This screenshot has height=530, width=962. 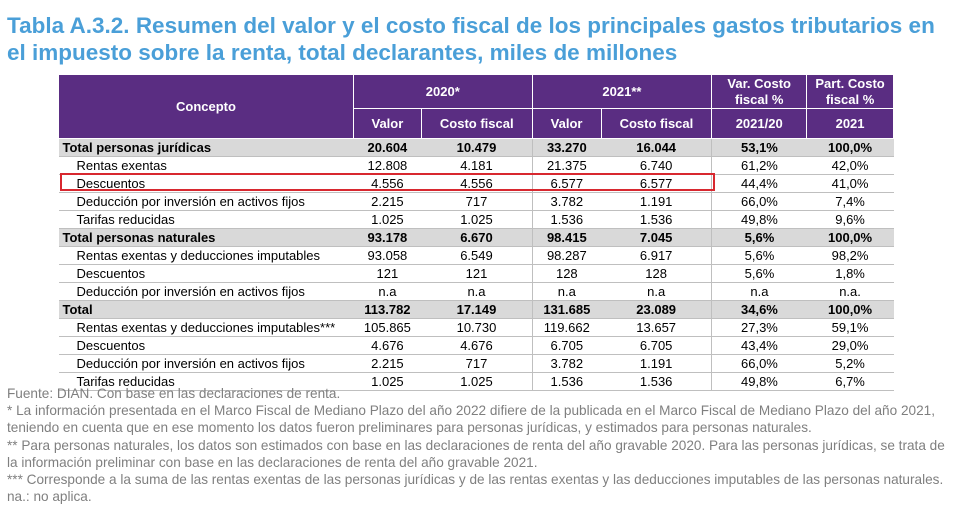 What do you see at coordinates (387, 237) in the screenshot?
I see `cell-v2020: 93.178` at bounding box center [387, 237].